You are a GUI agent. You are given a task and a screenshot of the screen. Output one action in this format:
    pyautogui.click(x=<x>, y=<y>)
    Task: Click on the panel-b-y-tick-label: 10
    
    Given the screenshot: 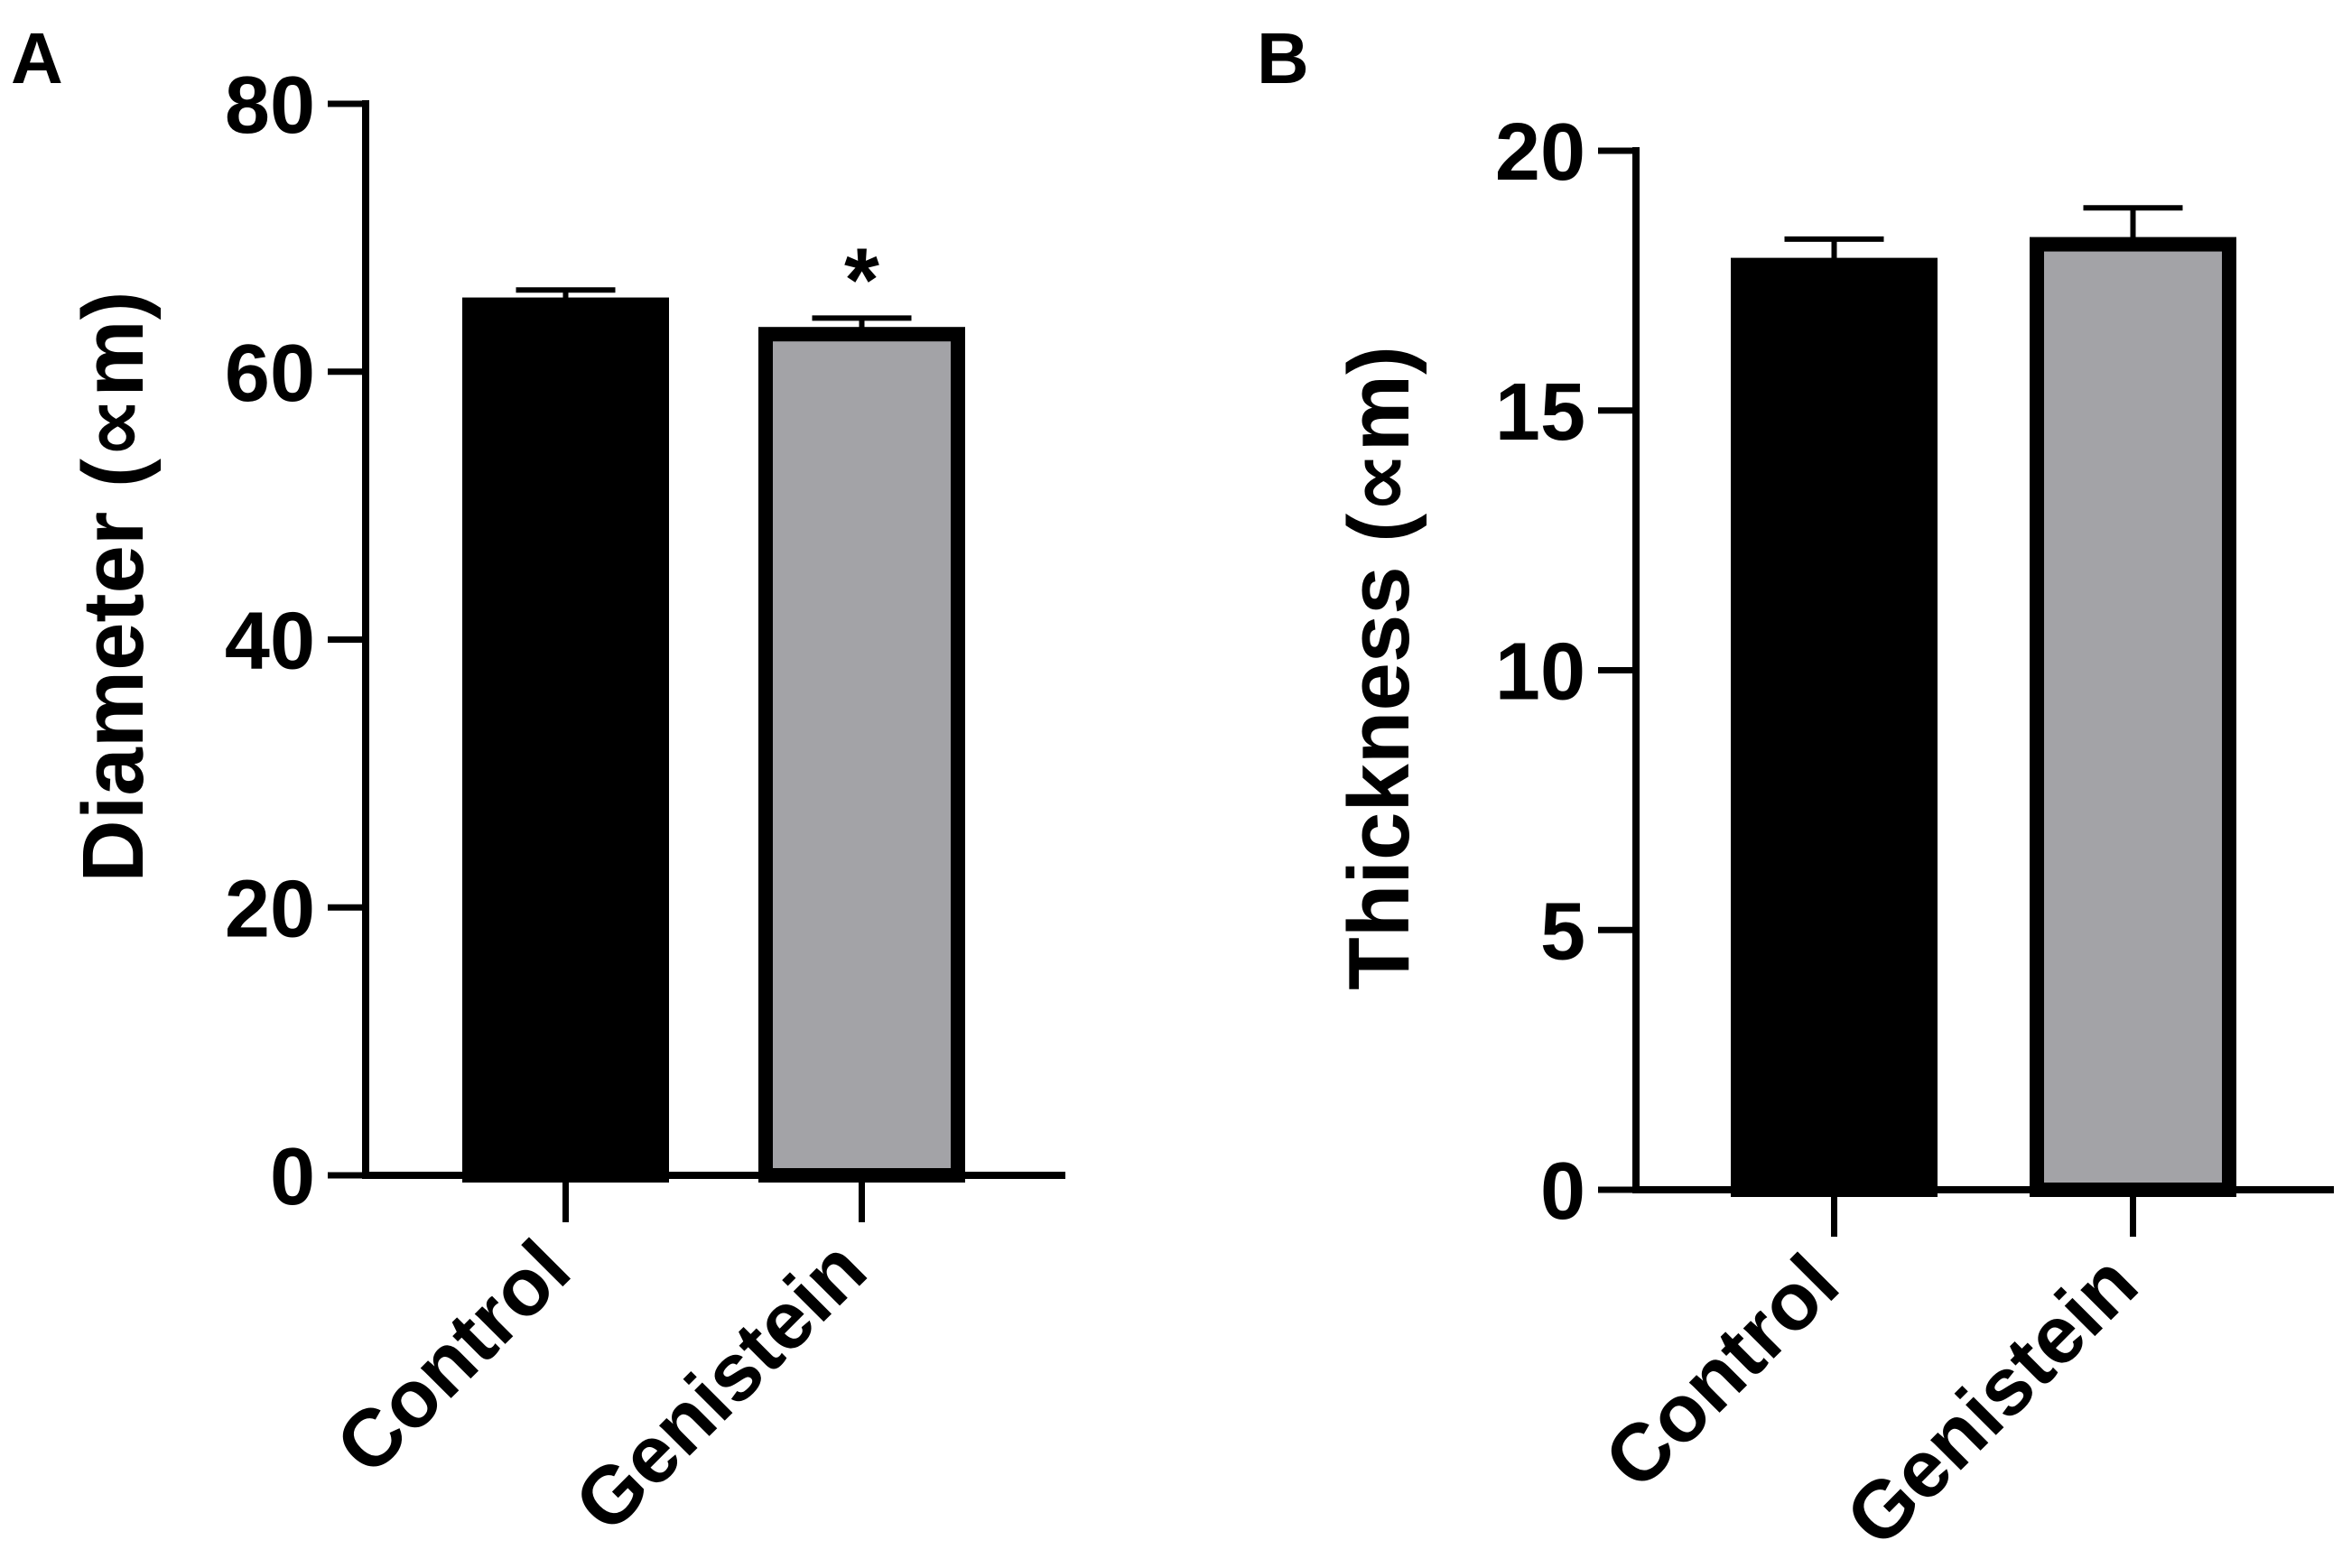 What is the action you would take?
    pyautogui.click(x=1540, y=672)
    